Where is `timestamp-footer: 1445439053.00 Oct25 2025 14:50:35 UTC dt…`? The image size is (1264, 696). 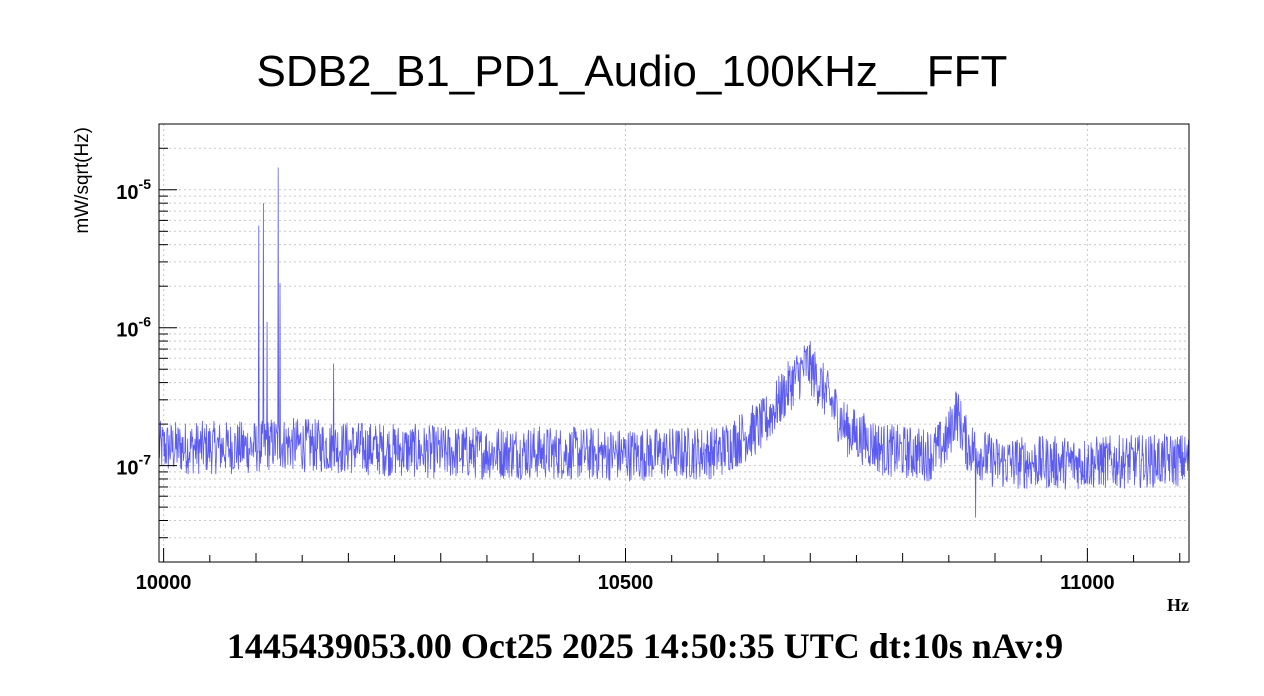 timestamp-footer: 1445439053.00 Oct25 2025 14:50:35 UTC dt… is located at coordinates (645, 646).